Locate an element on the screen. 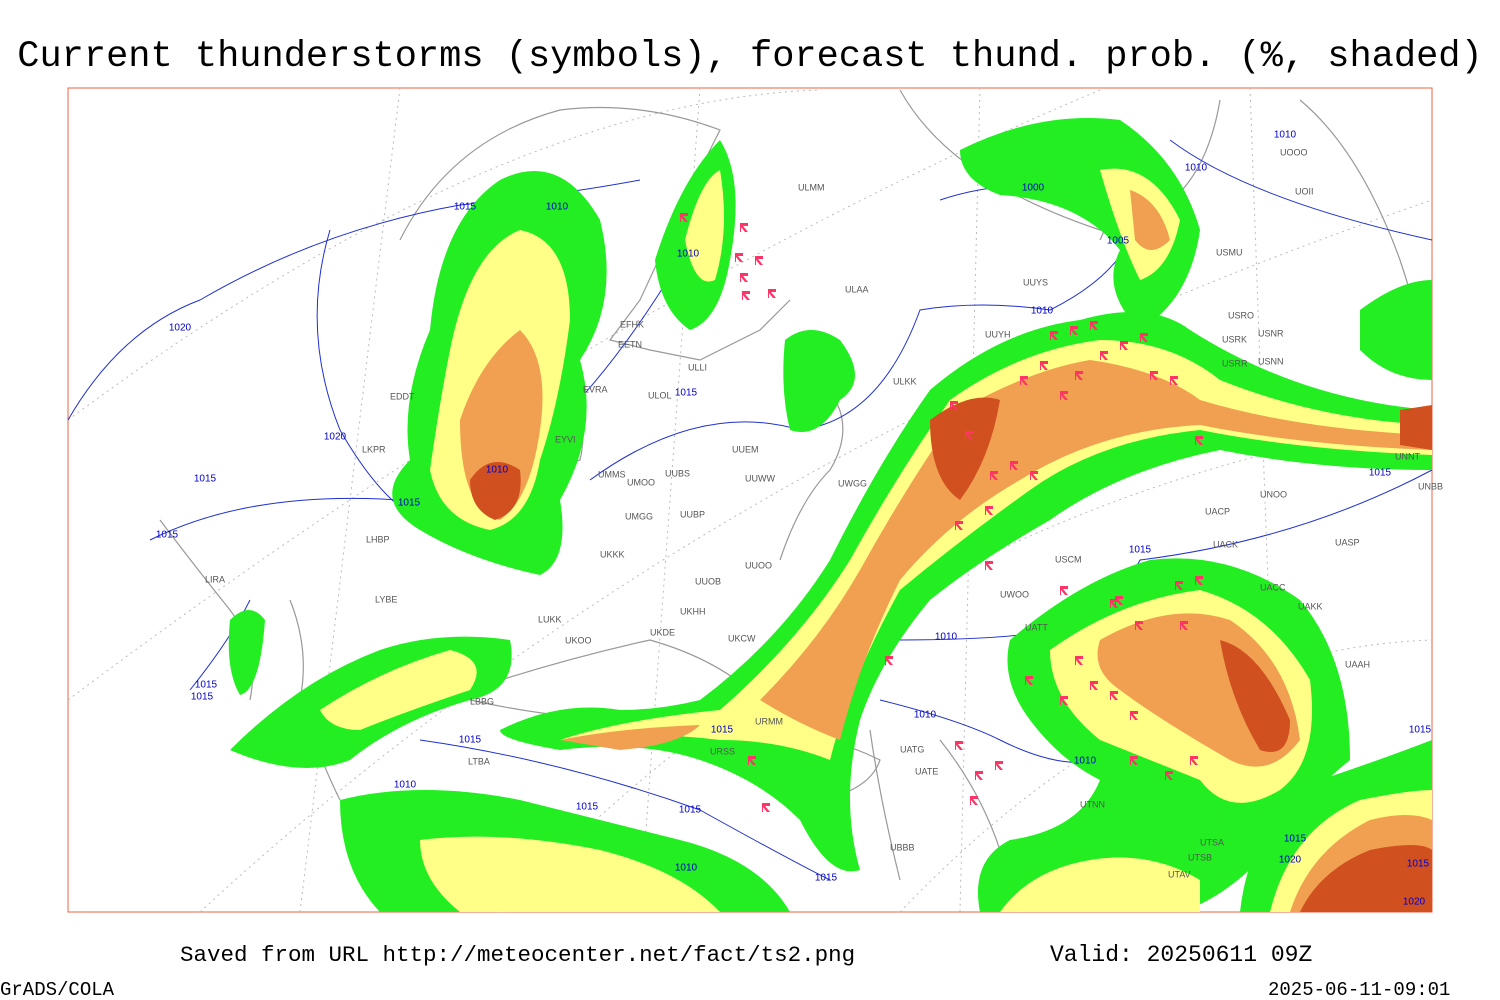 The height and width of the screenshot is (1000, 1500). station-label: USMU is located at coordinates (1229, 252).